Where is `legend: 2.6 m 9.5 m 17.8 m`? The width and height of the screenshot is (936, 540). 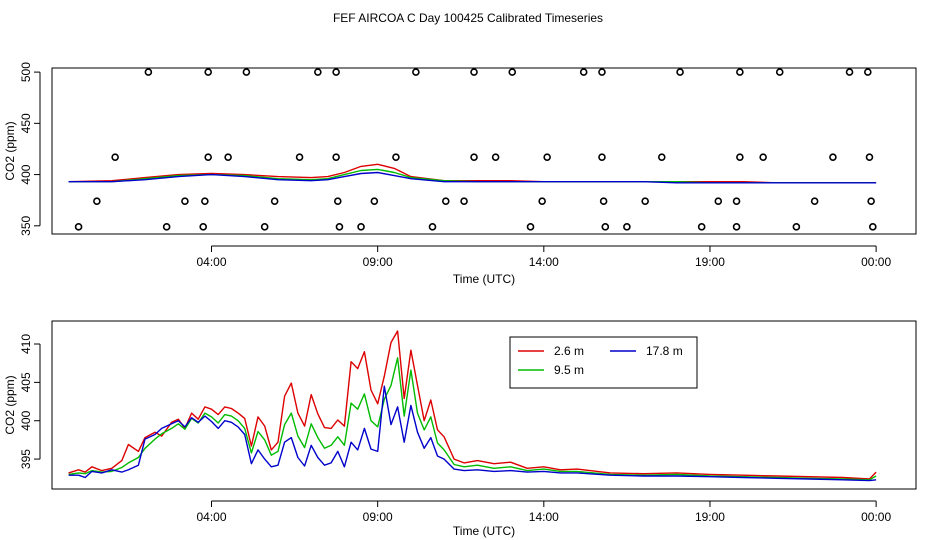 legend: 2.6 m 9.5 m 17.8 m is located at coordinates (603, 362).